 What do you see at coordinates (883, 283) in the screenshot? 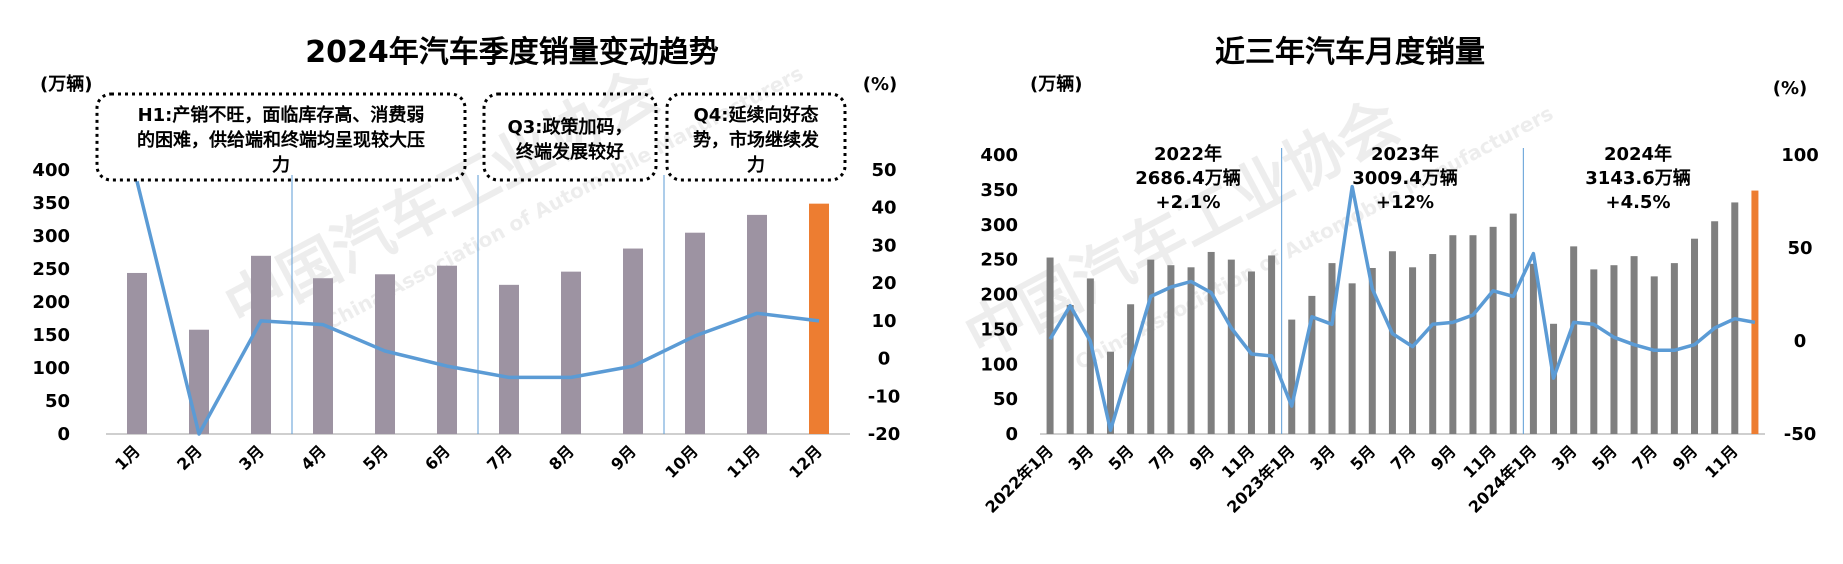
I see `chart1-right-tick: 20` at bounding box center [883, 283].